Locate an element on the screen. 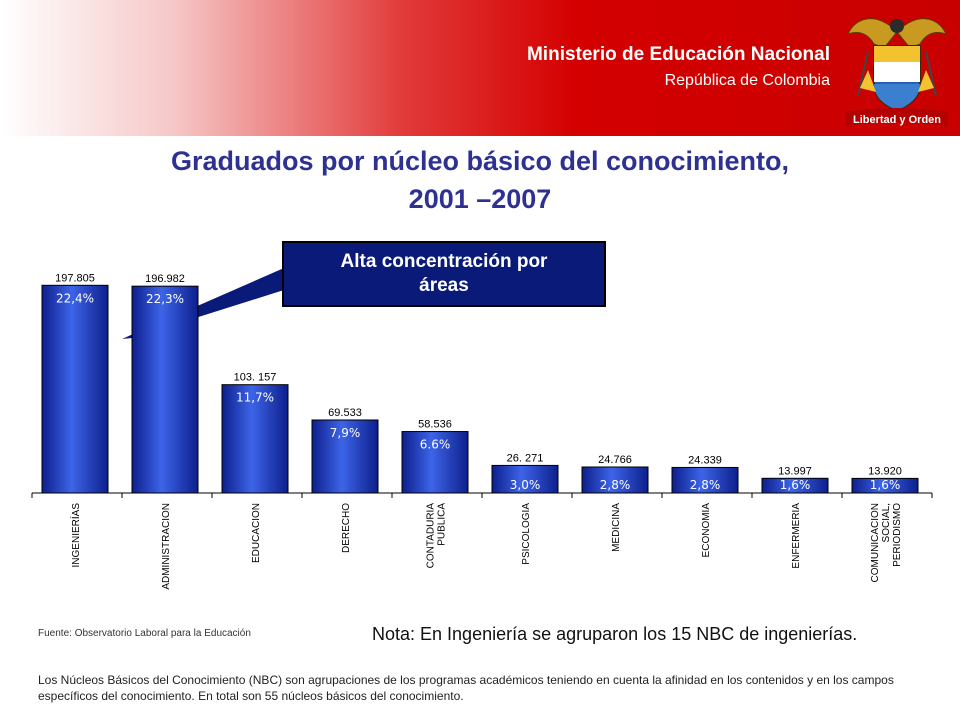 The image size is (960, 720). category-label-text: INGENIERÍAS is located at coordinates (75, 535).